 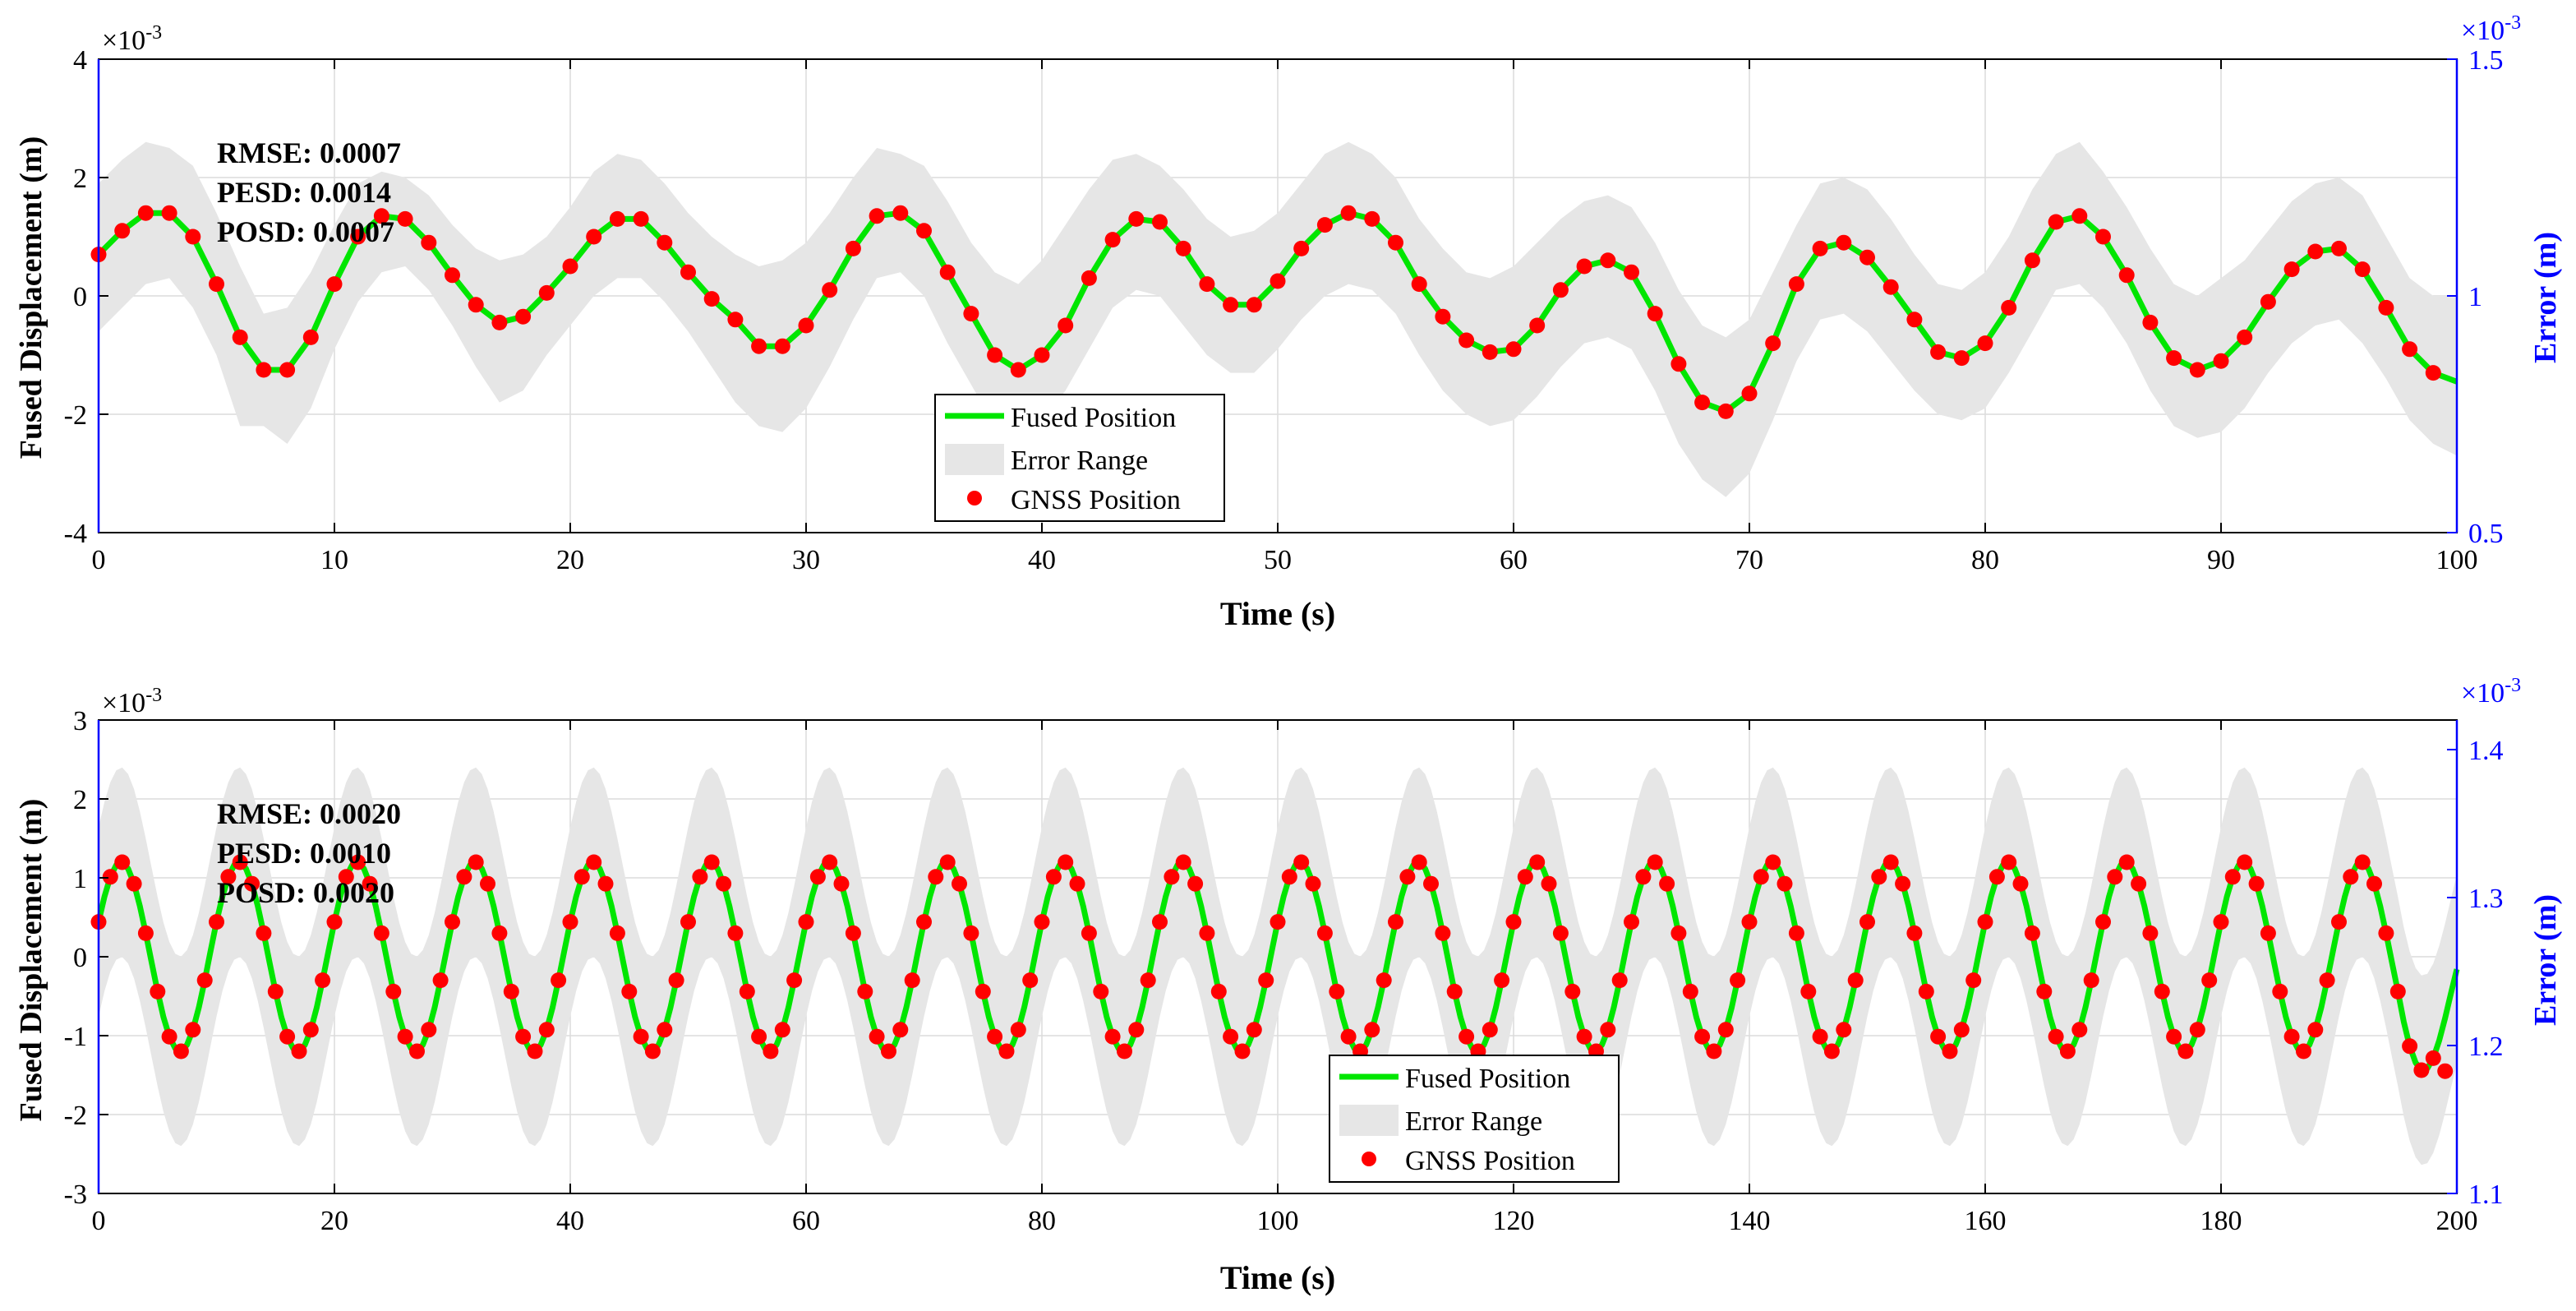 I want to click on y-tick-label-bottom: -2, so click(x=75, y=1116).